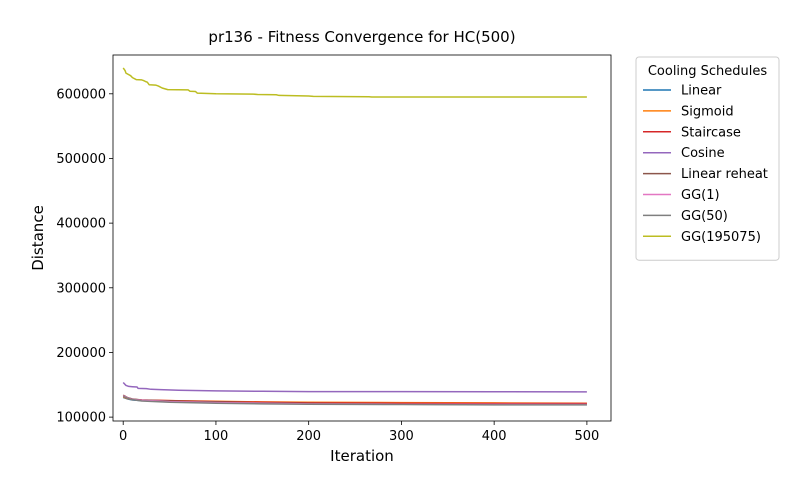 This screenshot has width=809, height=494. What do you see at coordinates (38, 238) in the screenshot?
I see `y-axis-title: Distance` at bounding box center [38, 238].